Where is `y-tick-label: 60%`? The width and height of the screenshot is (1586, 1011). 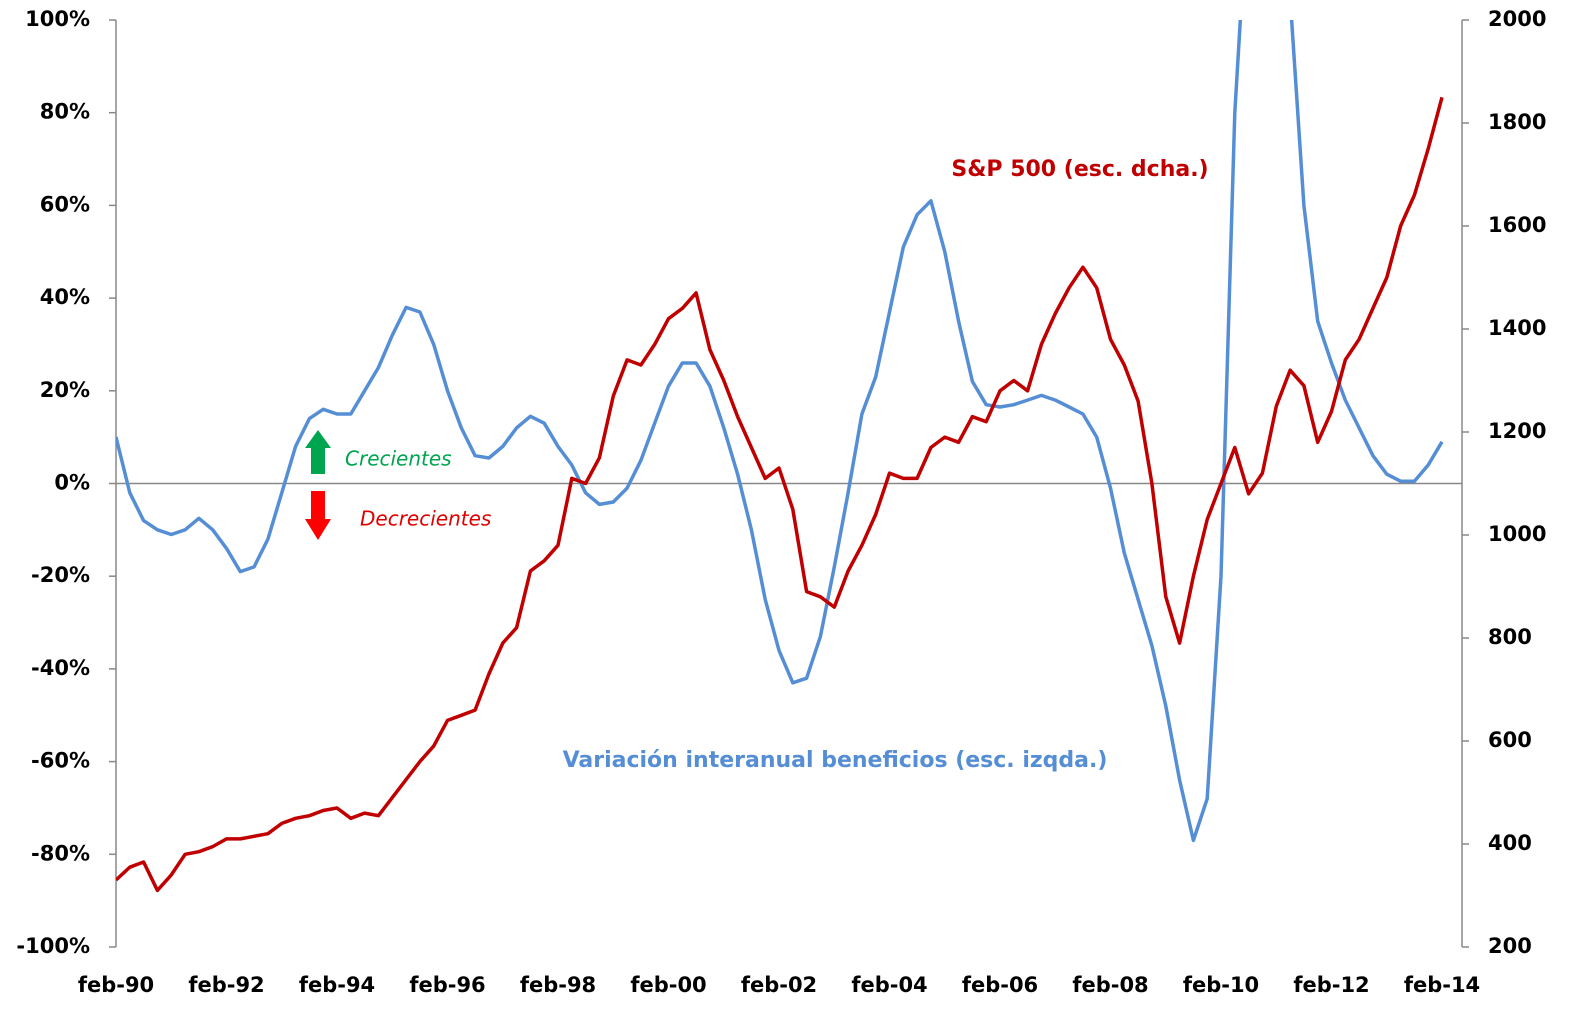
y-tick-label: 60% is located at coordinates (65, 204).